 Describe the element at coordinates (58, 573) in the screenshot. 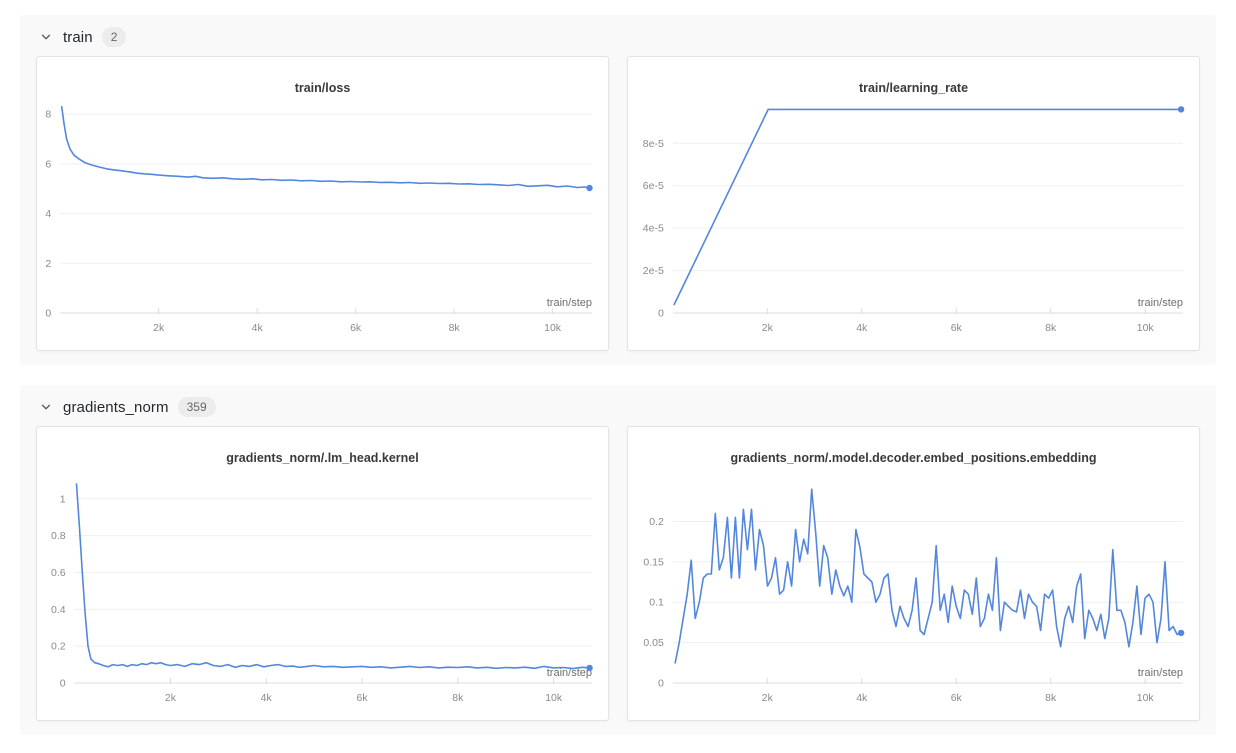

I see `svg-text: 0.6` at that location.